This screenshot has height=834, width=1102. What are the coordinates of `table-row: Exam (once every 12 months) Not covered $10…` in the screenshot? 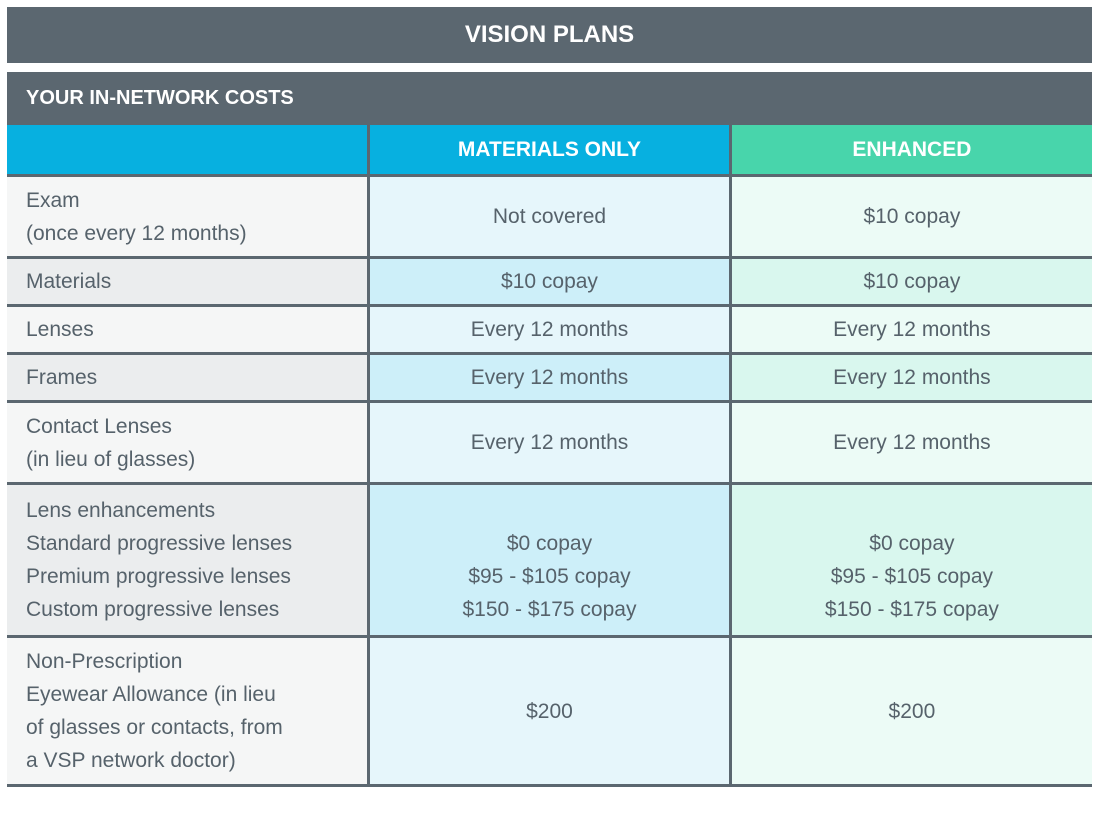 It's located at (549, 216).